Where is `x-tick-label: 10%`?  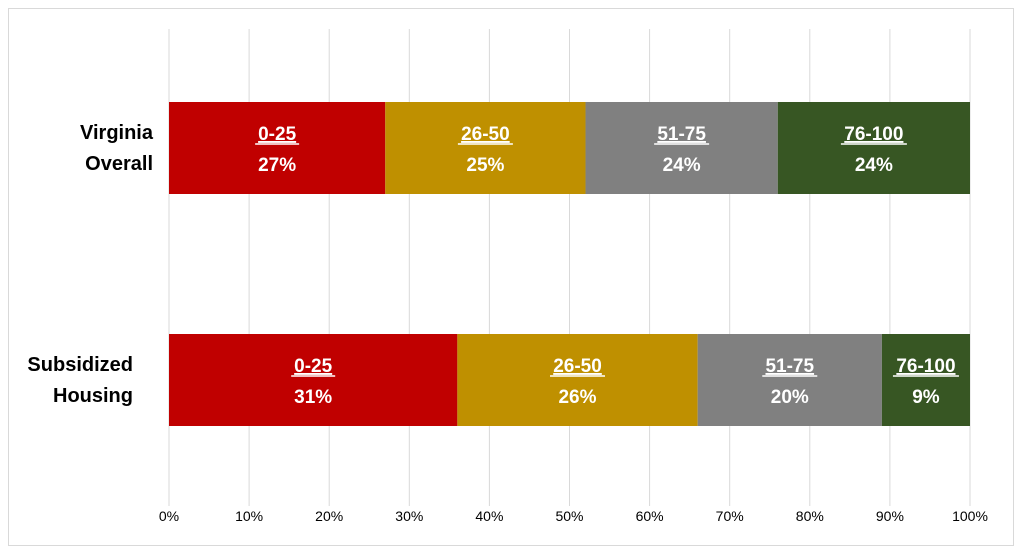 x-tick-label: 10% is located at coordinates (249, 516).